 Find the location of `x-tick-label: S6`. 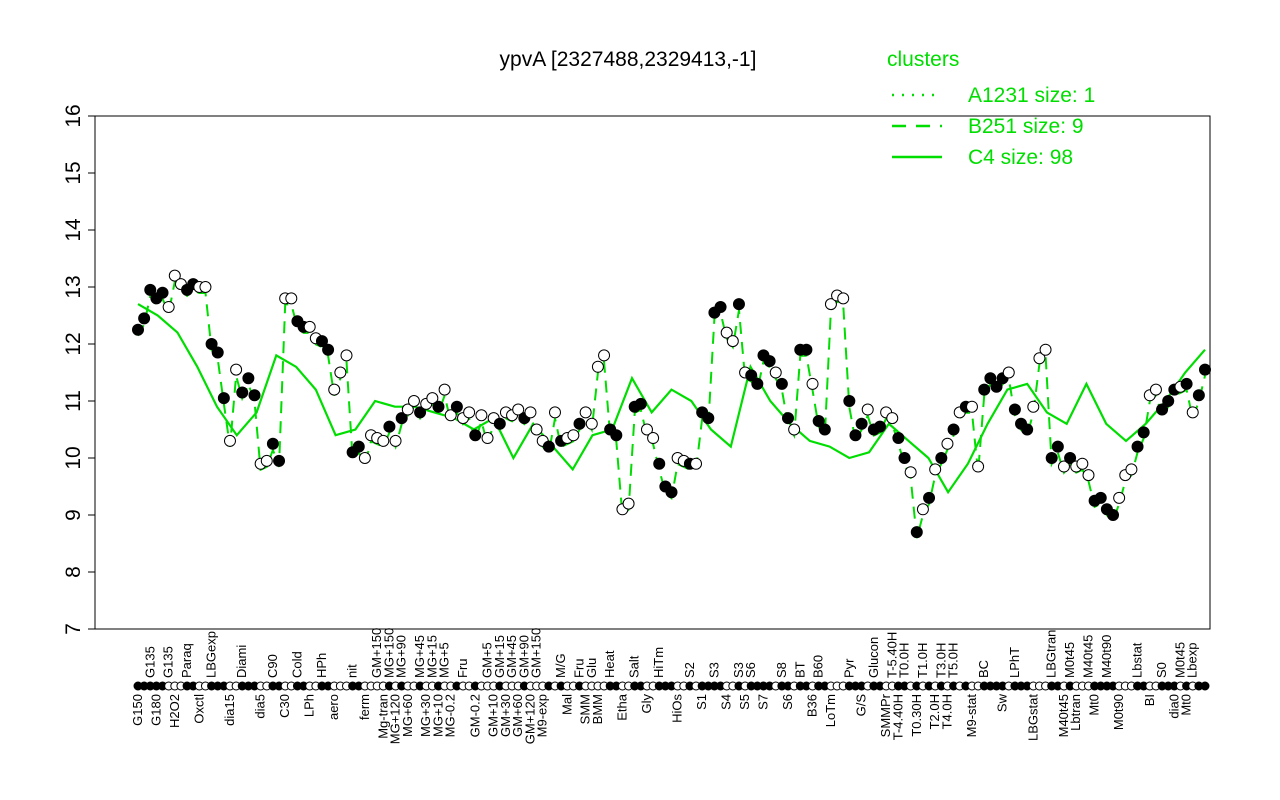

x-tick-label: S6 is located at coordinates (787, 702).